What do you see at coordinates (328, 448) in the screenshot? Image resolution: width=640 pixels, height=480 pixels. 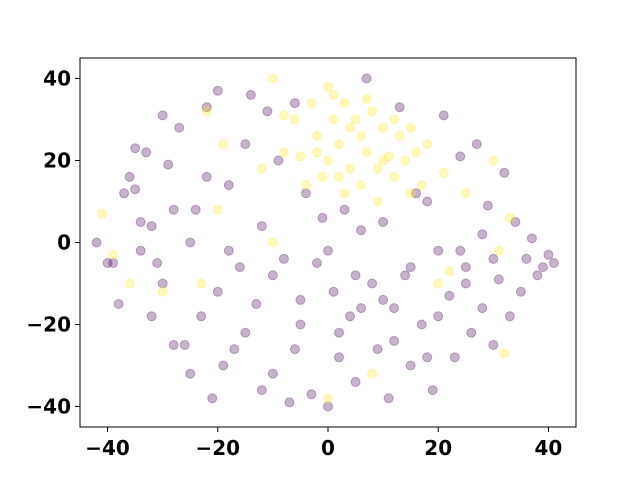 I see `x-tick-label: 0` at bounding box center [328, 448].